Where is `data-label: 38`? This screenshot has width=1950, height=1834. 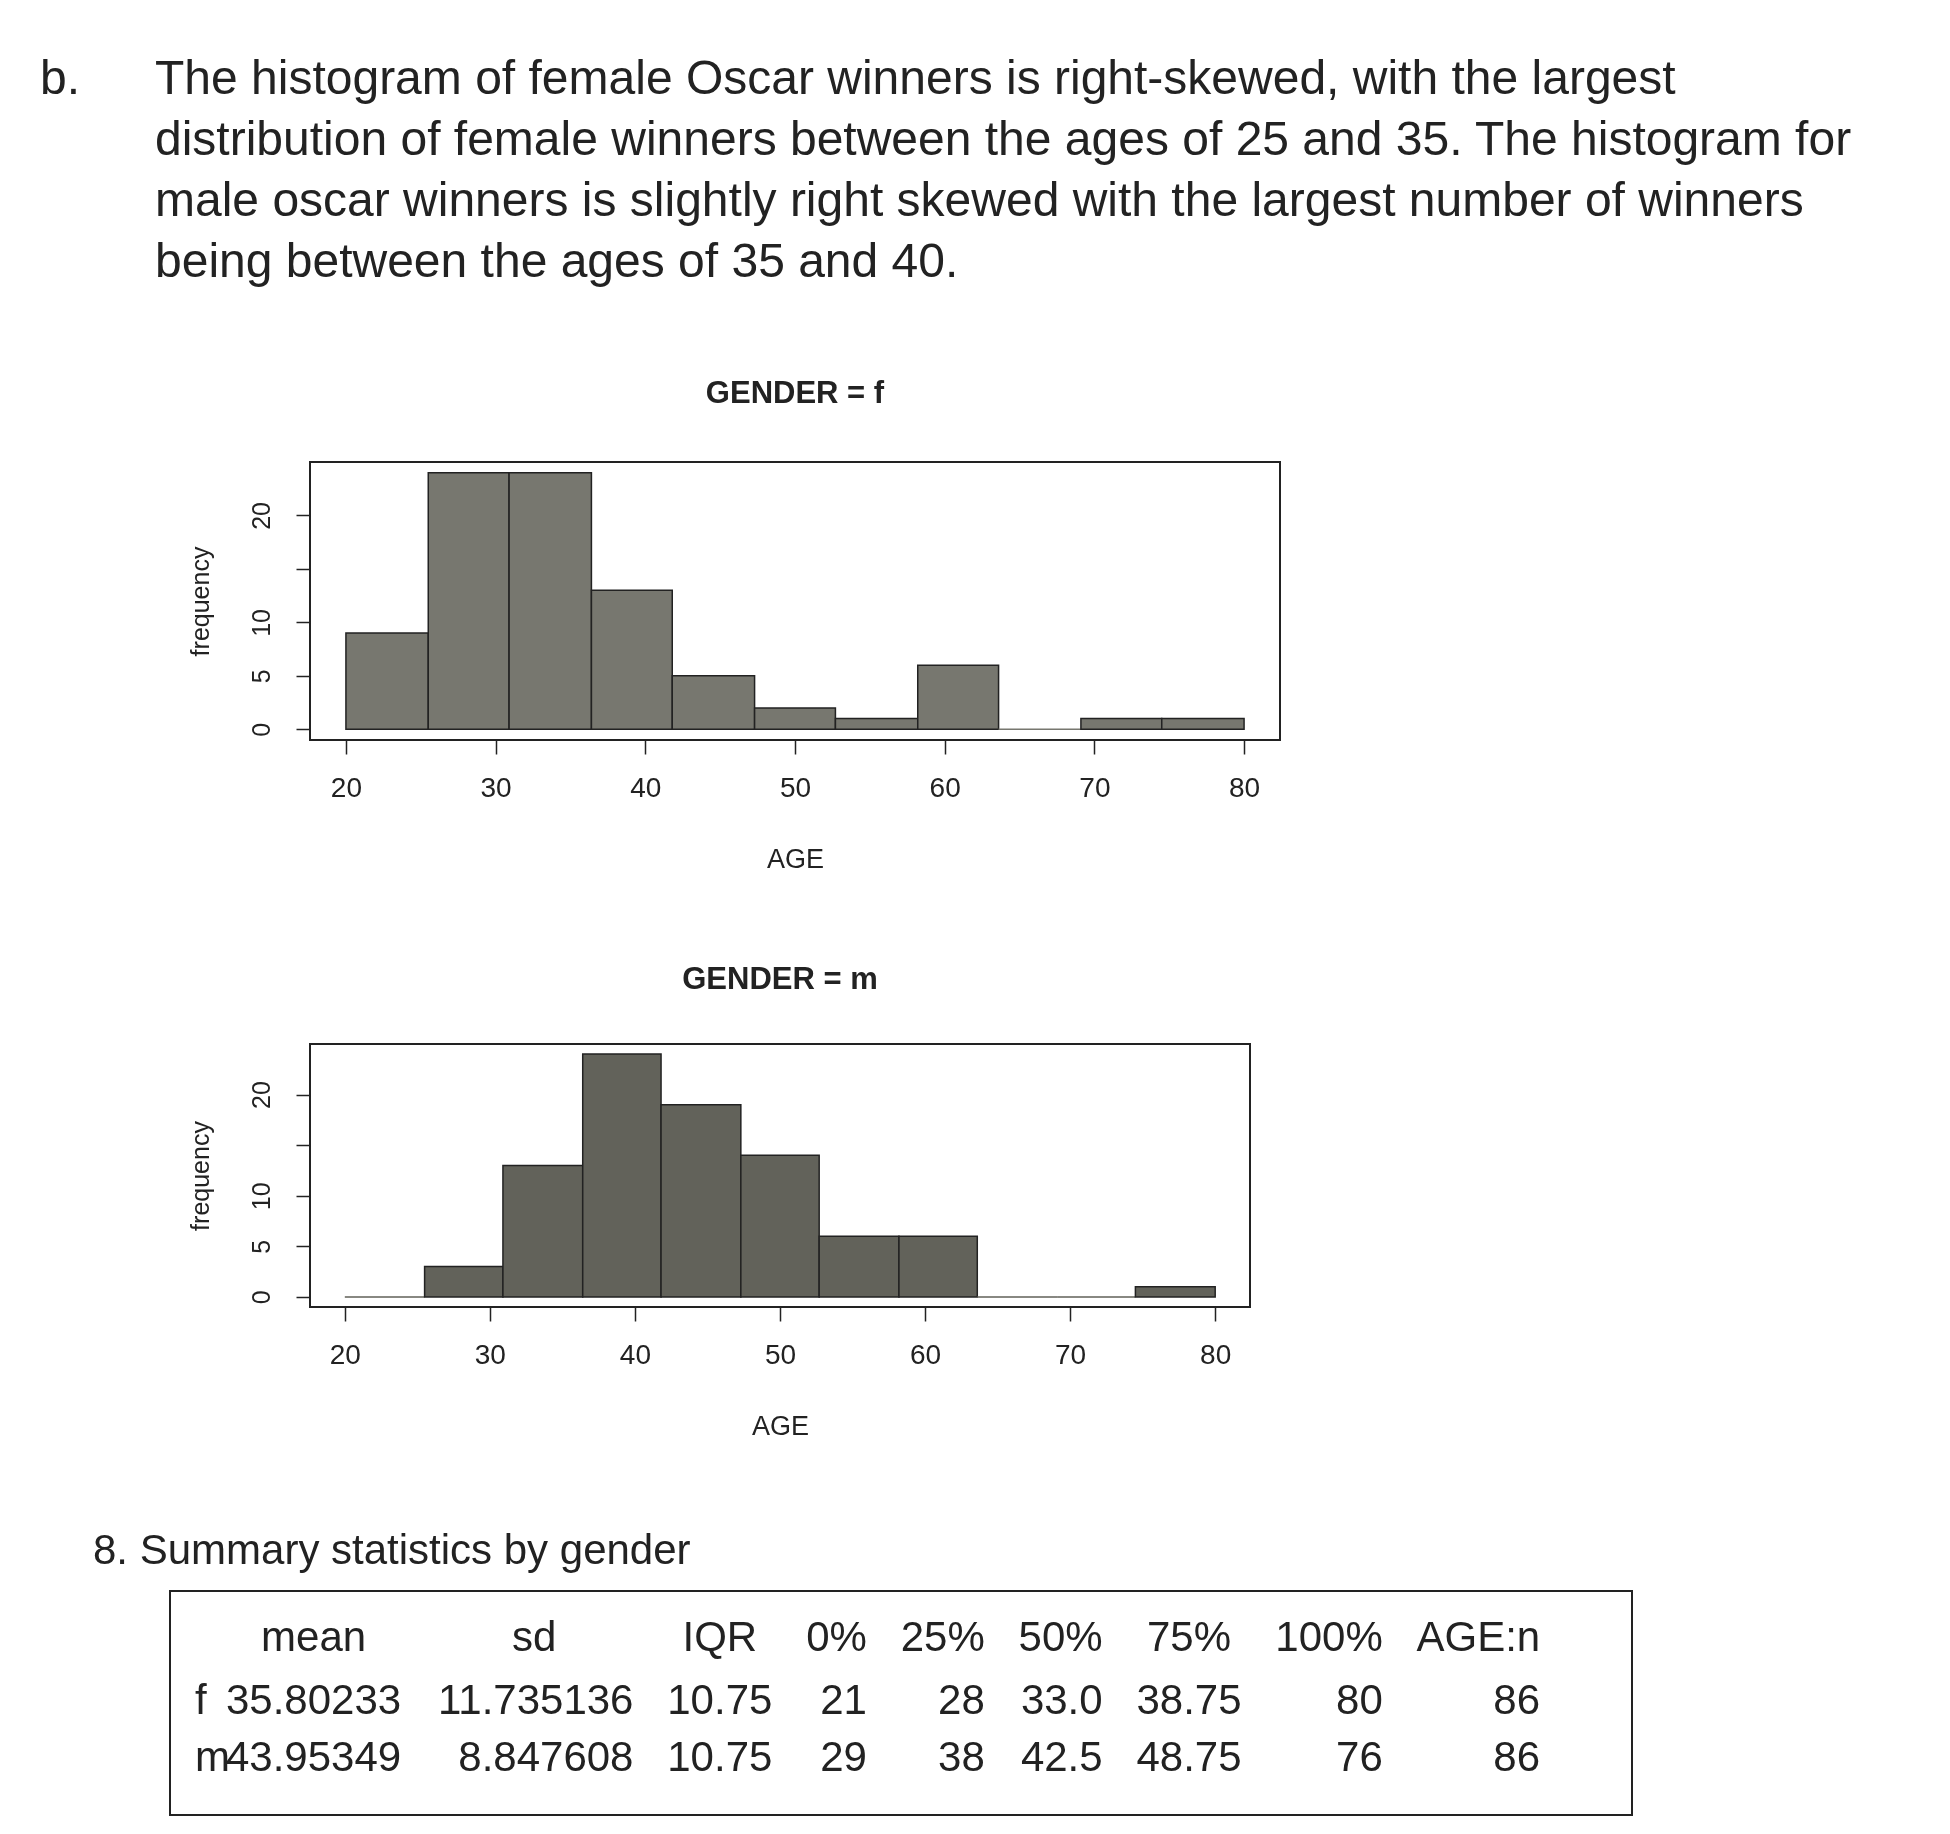 data-label: 38 is located at coordinates (961, 1756).